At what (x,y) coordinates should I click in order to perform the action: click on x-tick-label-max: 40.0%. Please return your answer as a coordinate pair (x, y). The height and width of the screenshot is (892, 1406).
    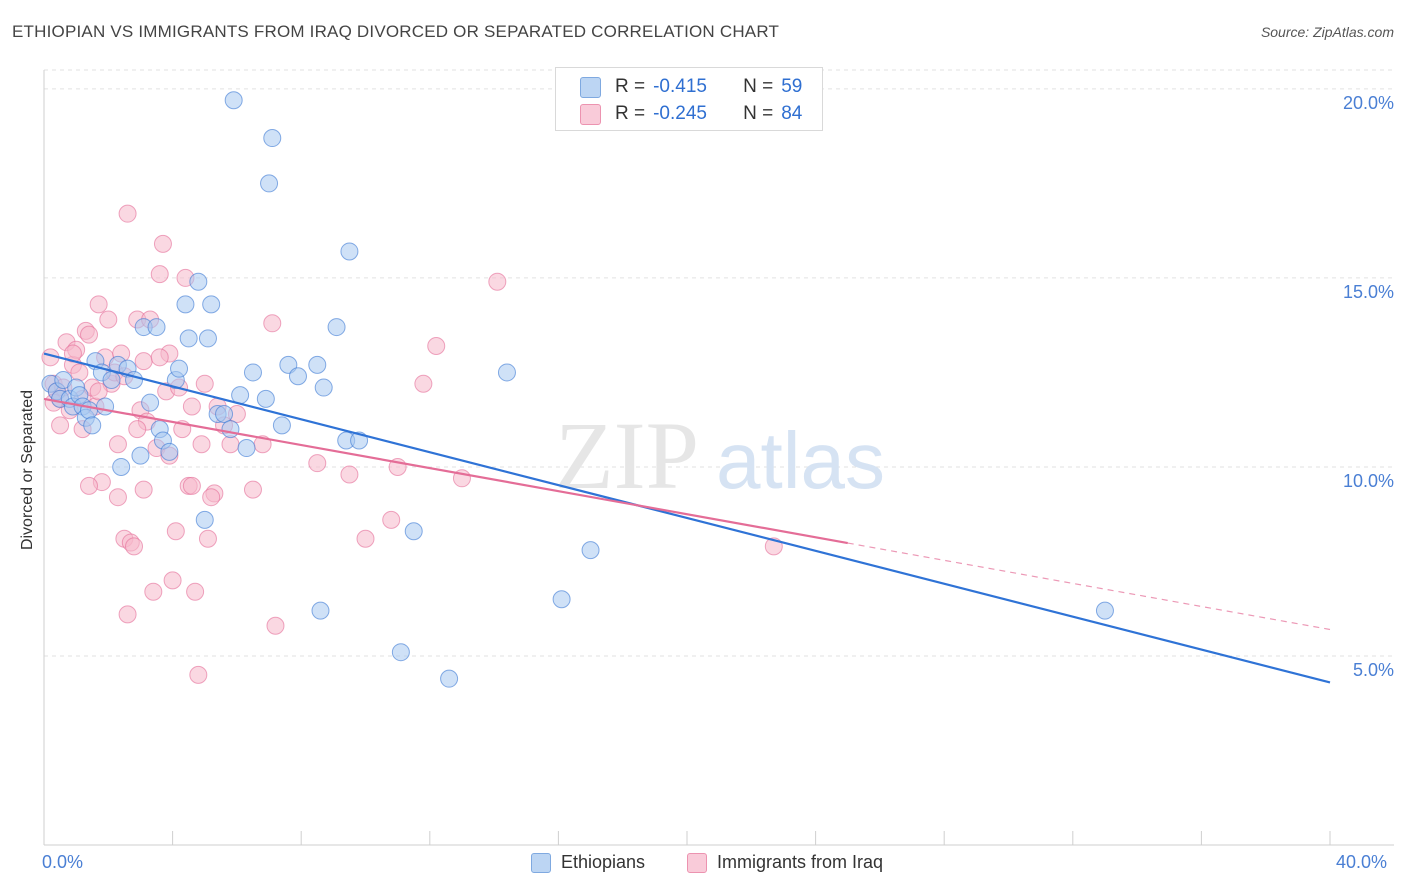
    Looking at the image, I should click on (1362, 862).